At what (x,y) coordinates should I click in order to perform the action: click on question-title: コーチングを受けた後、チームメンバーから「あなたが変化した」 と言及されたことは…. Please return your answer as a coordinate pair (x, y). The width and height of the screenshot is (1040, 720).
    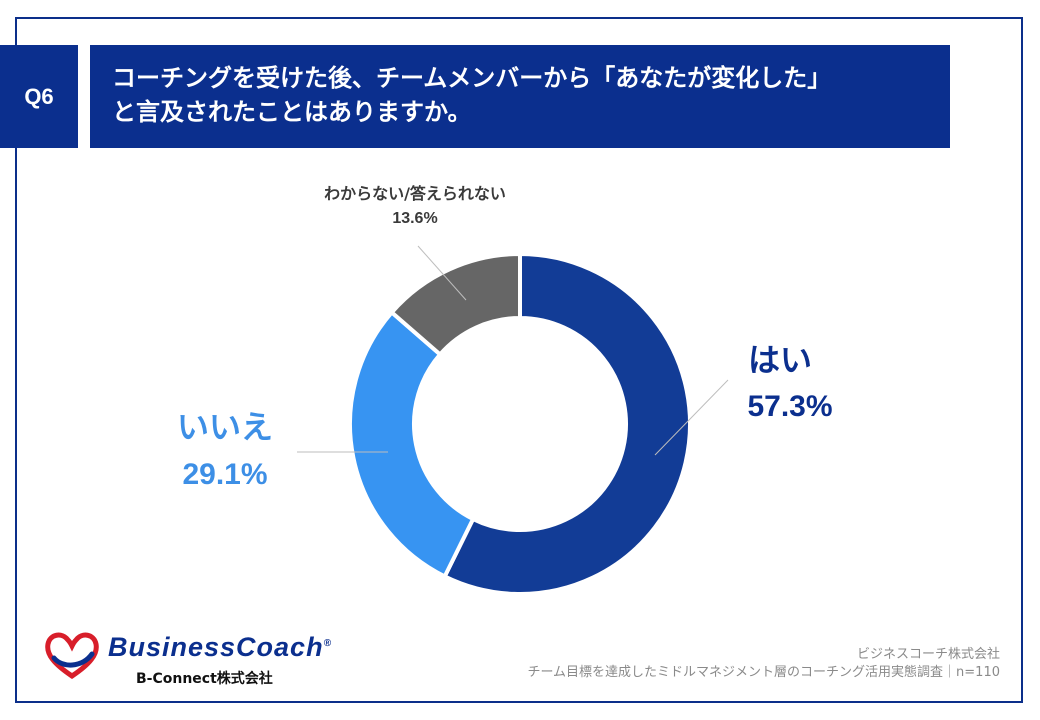
    Looking at the image, I should click on (520, 96).